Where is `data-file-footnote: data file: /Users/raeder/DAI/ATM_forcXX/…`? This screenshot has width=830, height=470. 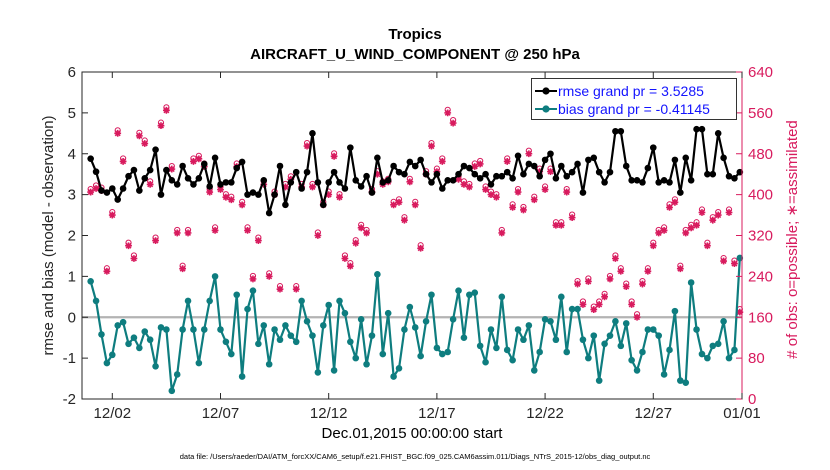 data-file-footnote: data file: /Users/raeder/DAI/ATM_forcXX/… is located at coordinates (415, 456).